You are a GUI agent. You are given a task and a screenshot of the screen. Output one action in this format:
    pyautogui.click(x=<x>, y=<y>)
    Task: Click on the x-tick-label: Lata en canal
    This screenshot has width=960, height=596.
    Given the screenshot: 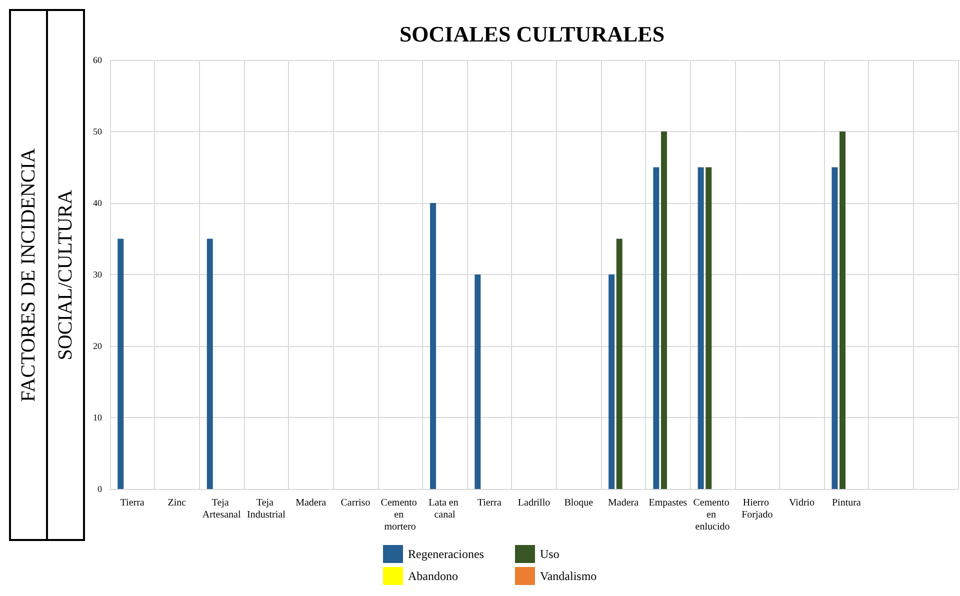 What is the action you would take?
    pyautogui.click(x=444, y=509)
    